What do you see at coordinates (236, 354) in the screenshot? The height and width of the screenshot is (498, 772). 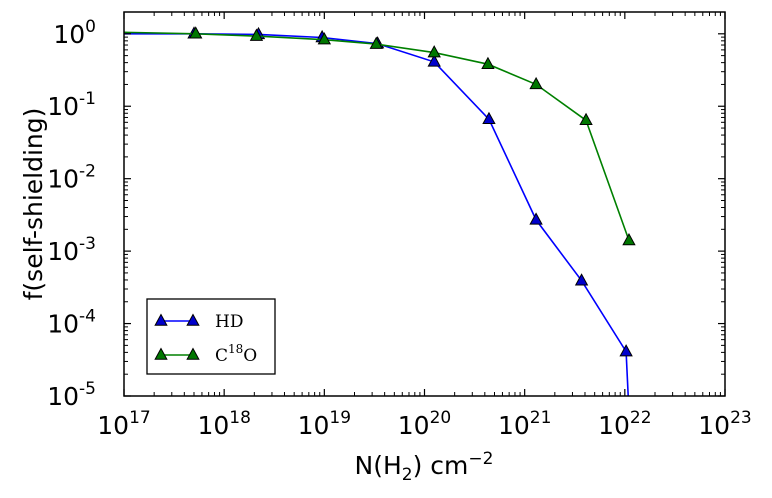 I see `legend-label: C18O` at bounding box center [236, 354].